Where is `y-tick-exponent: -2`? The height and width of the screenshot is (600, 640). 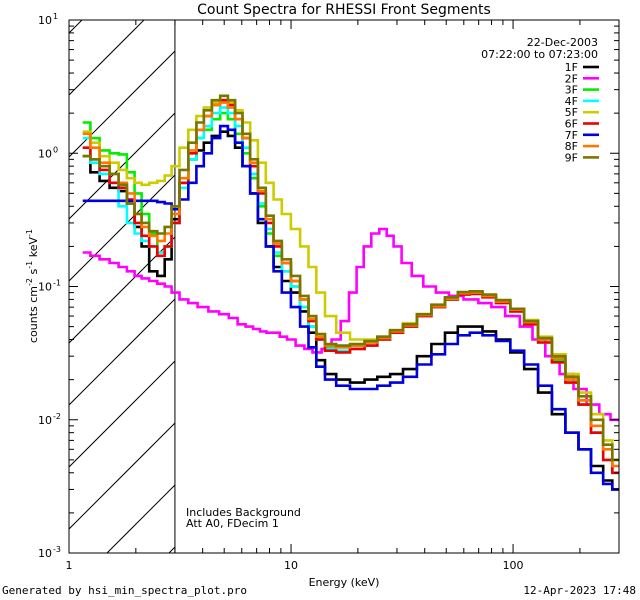 y-tick-exponent: -2 is located at coordinates (57, 416).